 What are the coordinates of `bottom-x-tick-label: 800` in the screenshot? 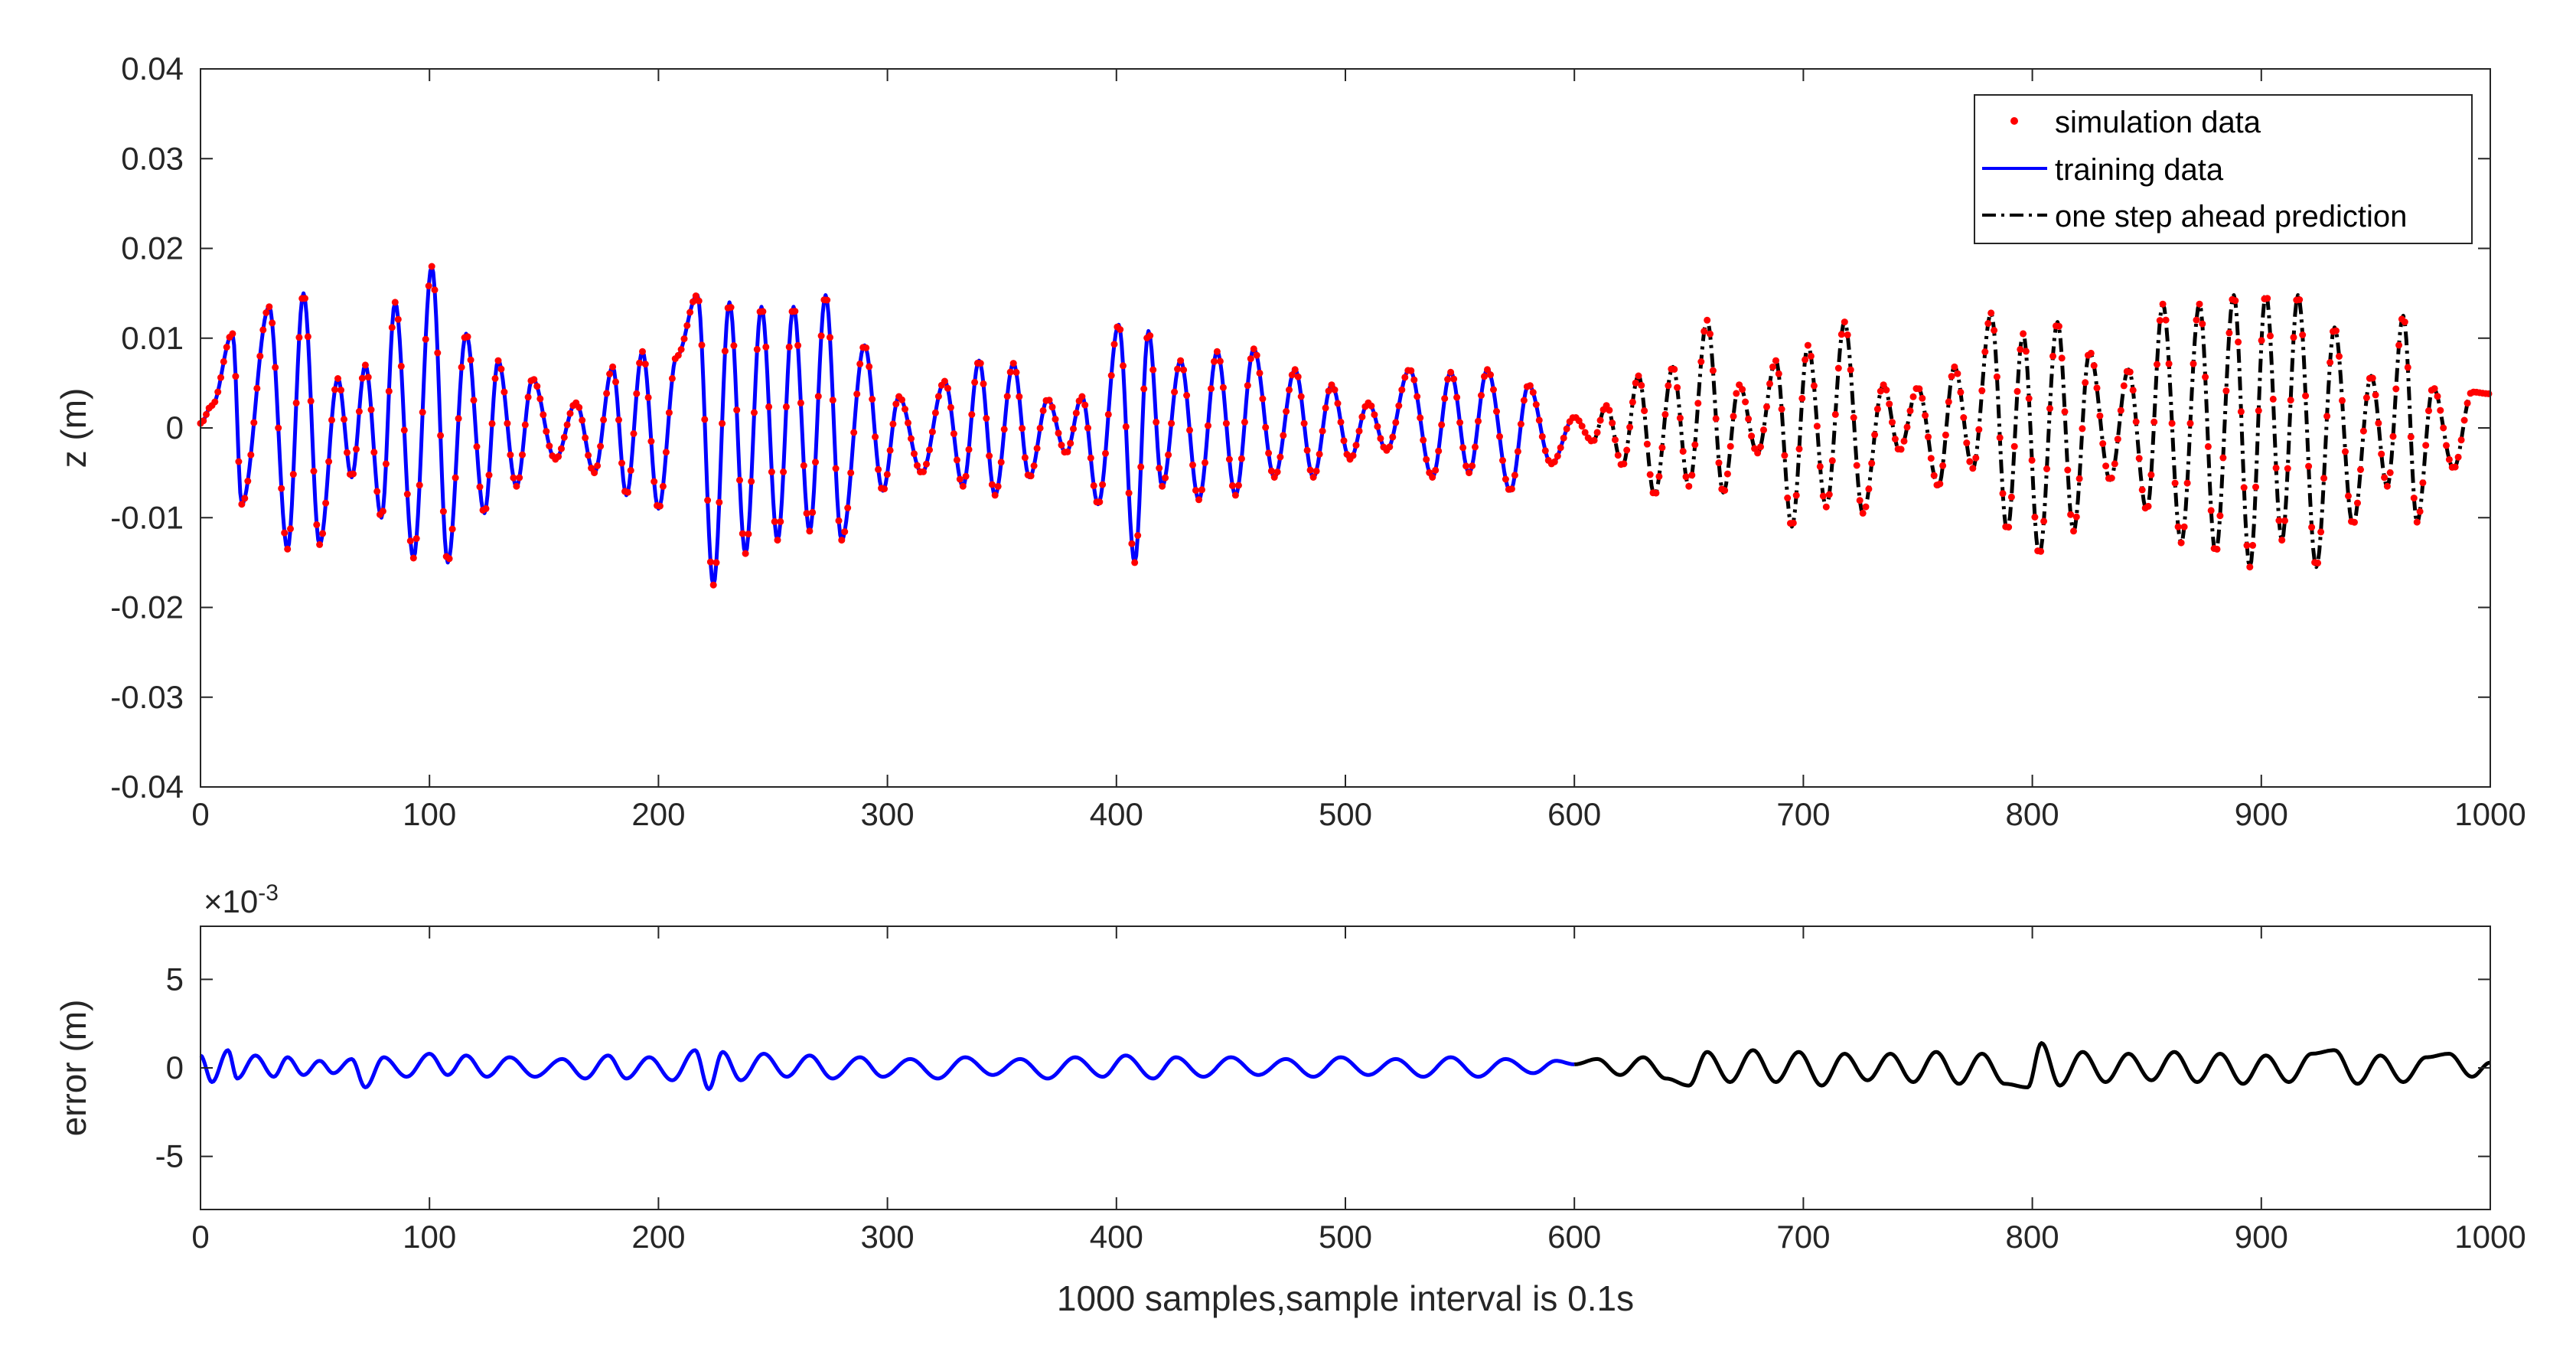 It's located at (2032, 1237).